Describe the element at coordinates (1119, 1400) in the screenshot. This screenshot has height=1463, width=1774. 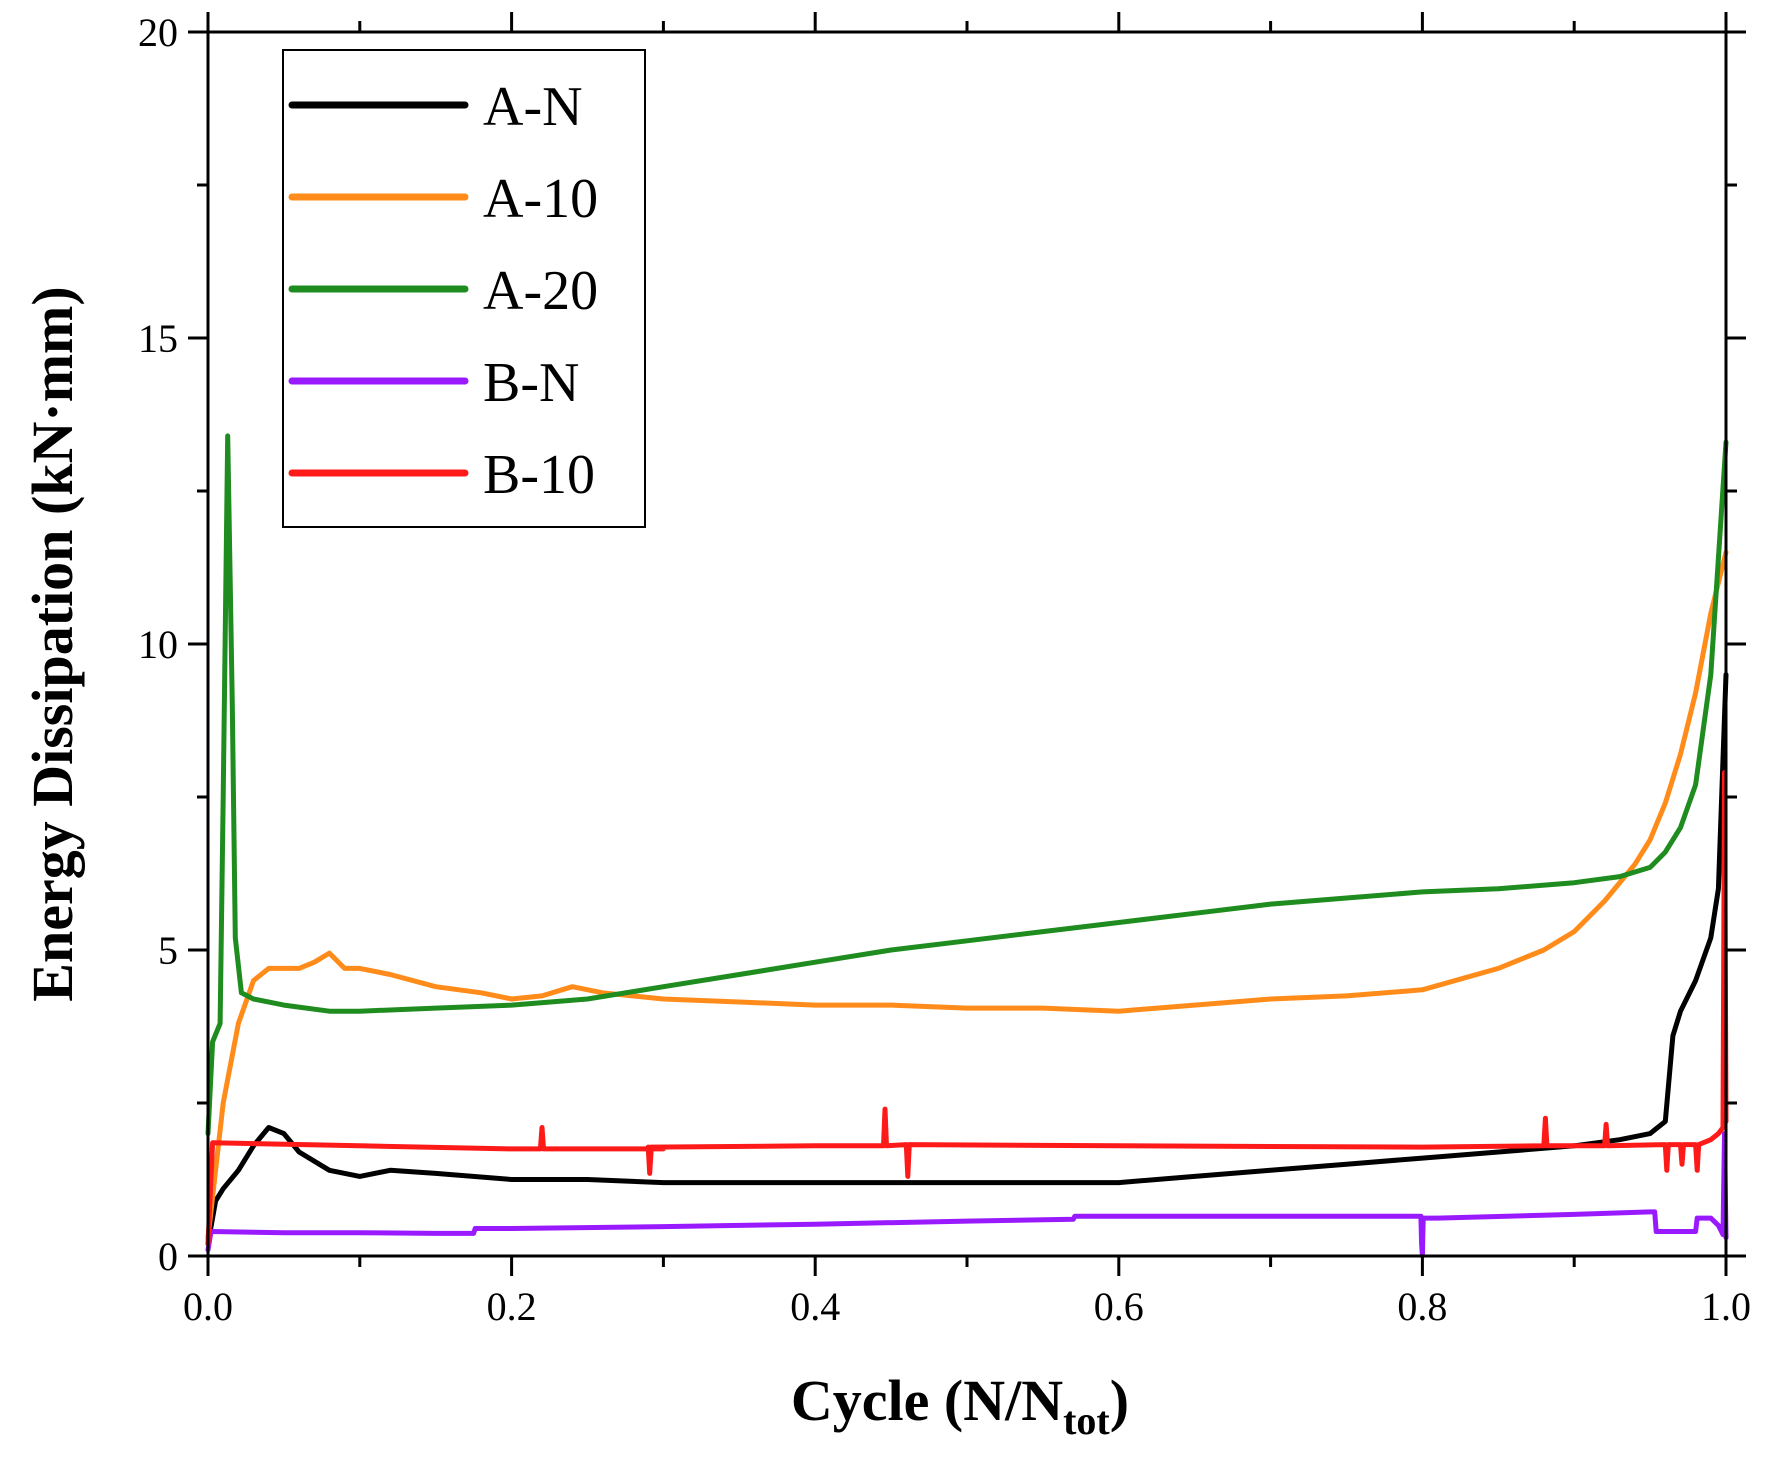
I see `x-axis-title-end: )` at that location.